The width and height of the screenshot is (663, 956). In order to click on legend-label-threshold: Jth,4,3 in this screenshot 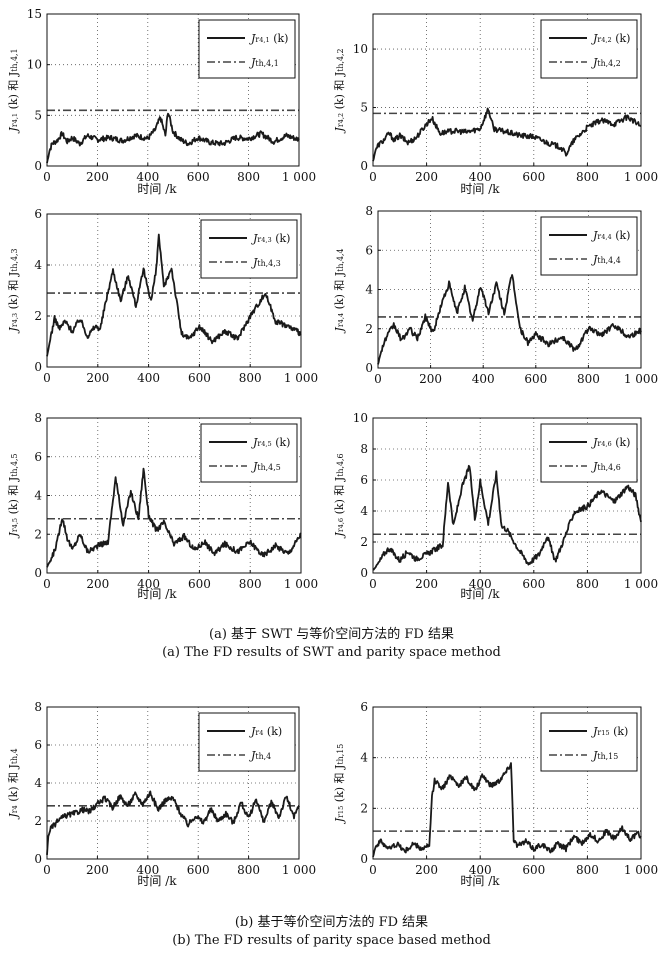, I will do `click(266, 262)`.